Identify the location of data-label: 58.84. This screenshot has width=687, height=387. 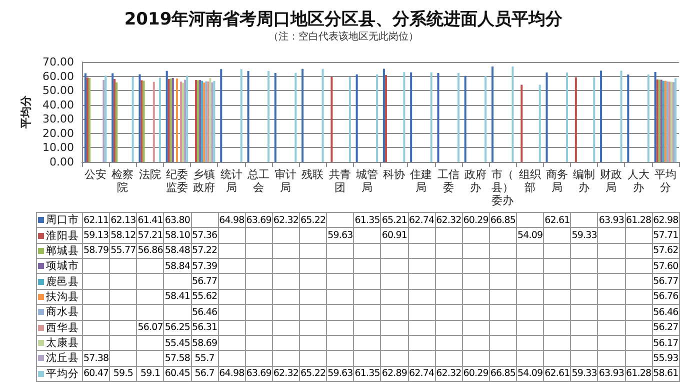
(177, 266).